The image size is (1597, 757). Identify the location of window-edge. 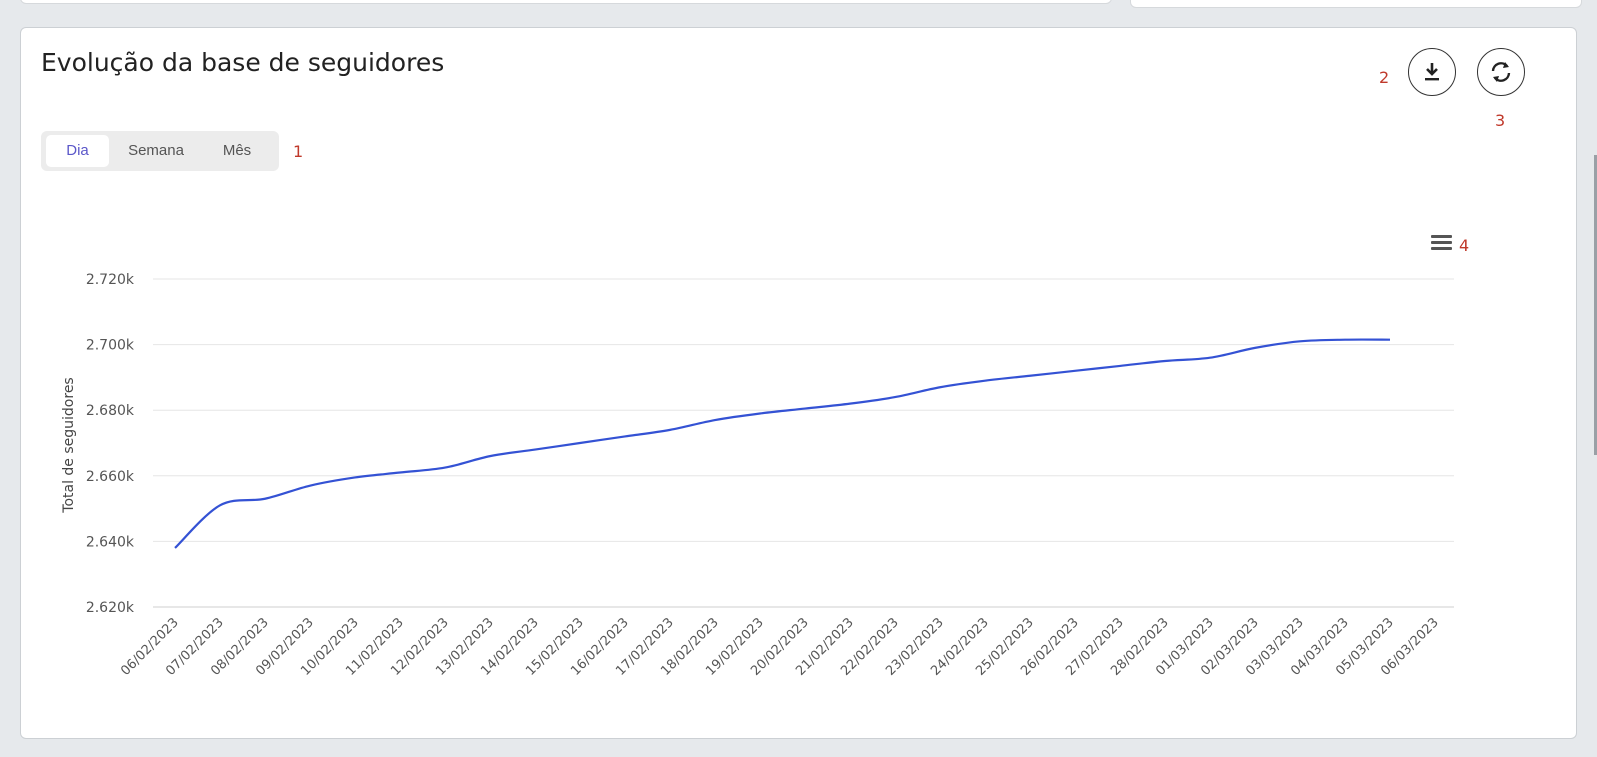
(1595, 305).